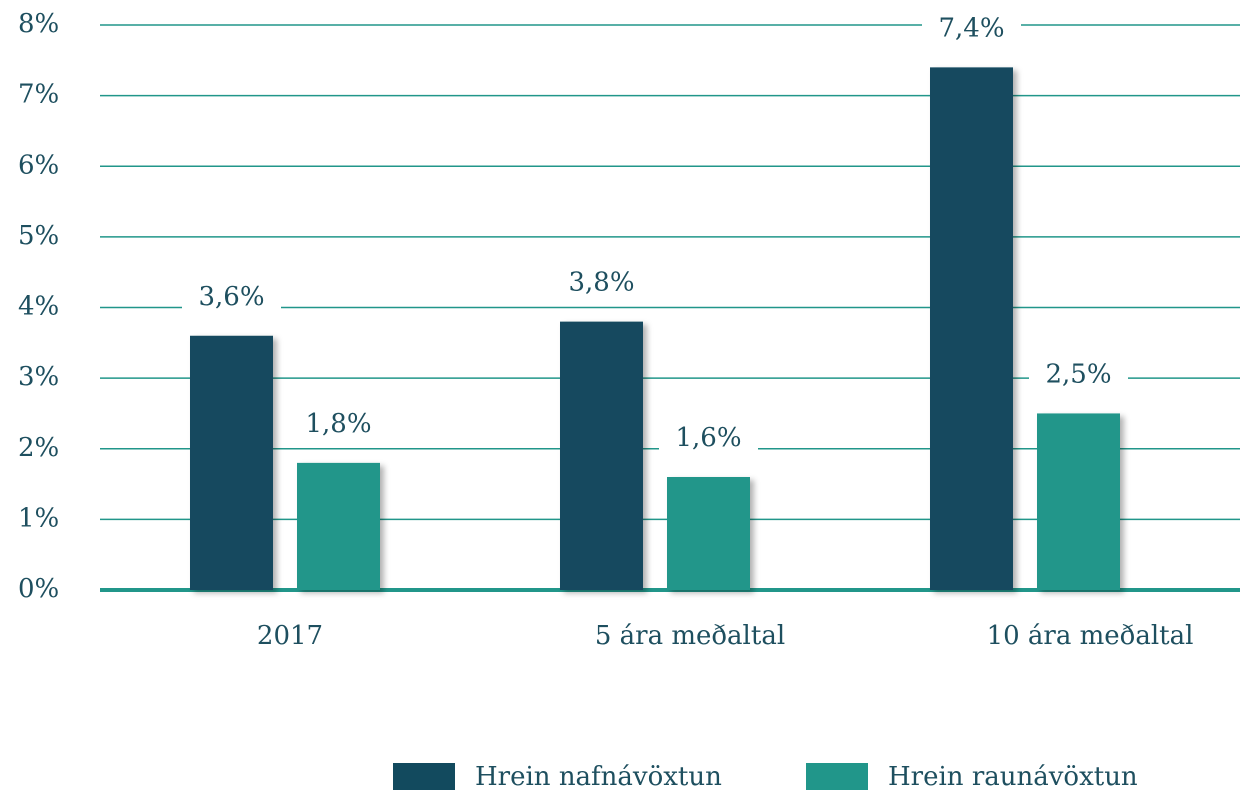 This screenshot has height=794, width=1240. Describe the element at coordinates (598, 777) in the screenshot. I see `legend-label: Hrein nafnávöxtun` at that location.